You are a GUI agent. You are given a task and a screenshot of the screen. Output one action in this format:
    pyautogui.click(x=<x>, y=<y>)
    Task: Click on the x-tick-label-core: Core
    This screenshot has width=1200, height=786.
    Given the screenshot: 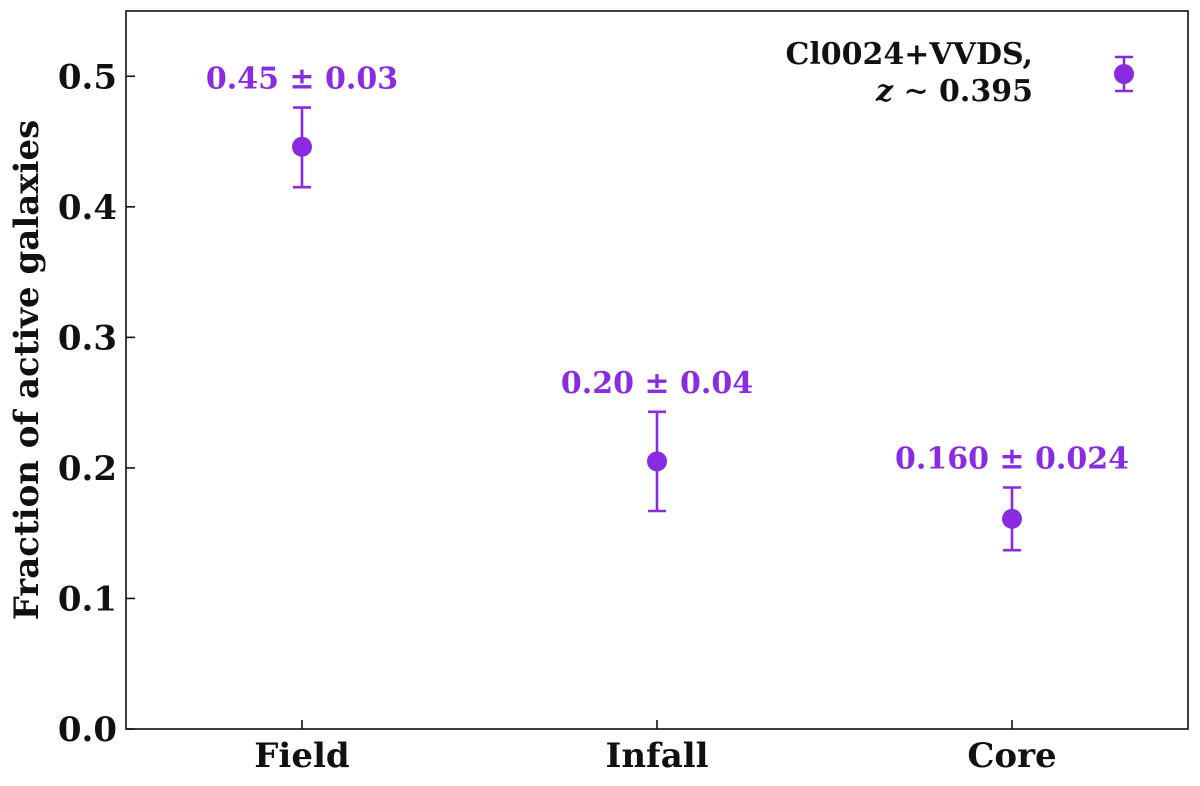 What is the action you would take?
    pyautogui.click(x=1011, y=756)
    